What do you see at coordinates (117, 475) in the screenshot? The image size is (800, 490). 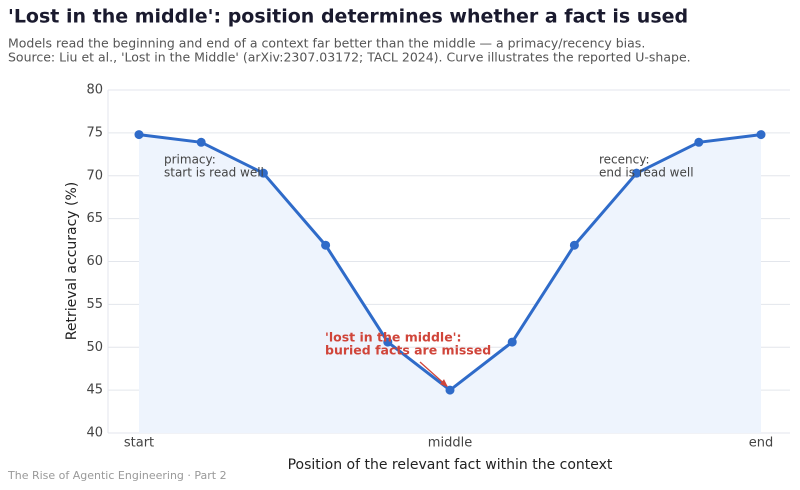 I see `footer: The Rise of Agentic Engineering · Part 2` at bounding box center [117, 475].